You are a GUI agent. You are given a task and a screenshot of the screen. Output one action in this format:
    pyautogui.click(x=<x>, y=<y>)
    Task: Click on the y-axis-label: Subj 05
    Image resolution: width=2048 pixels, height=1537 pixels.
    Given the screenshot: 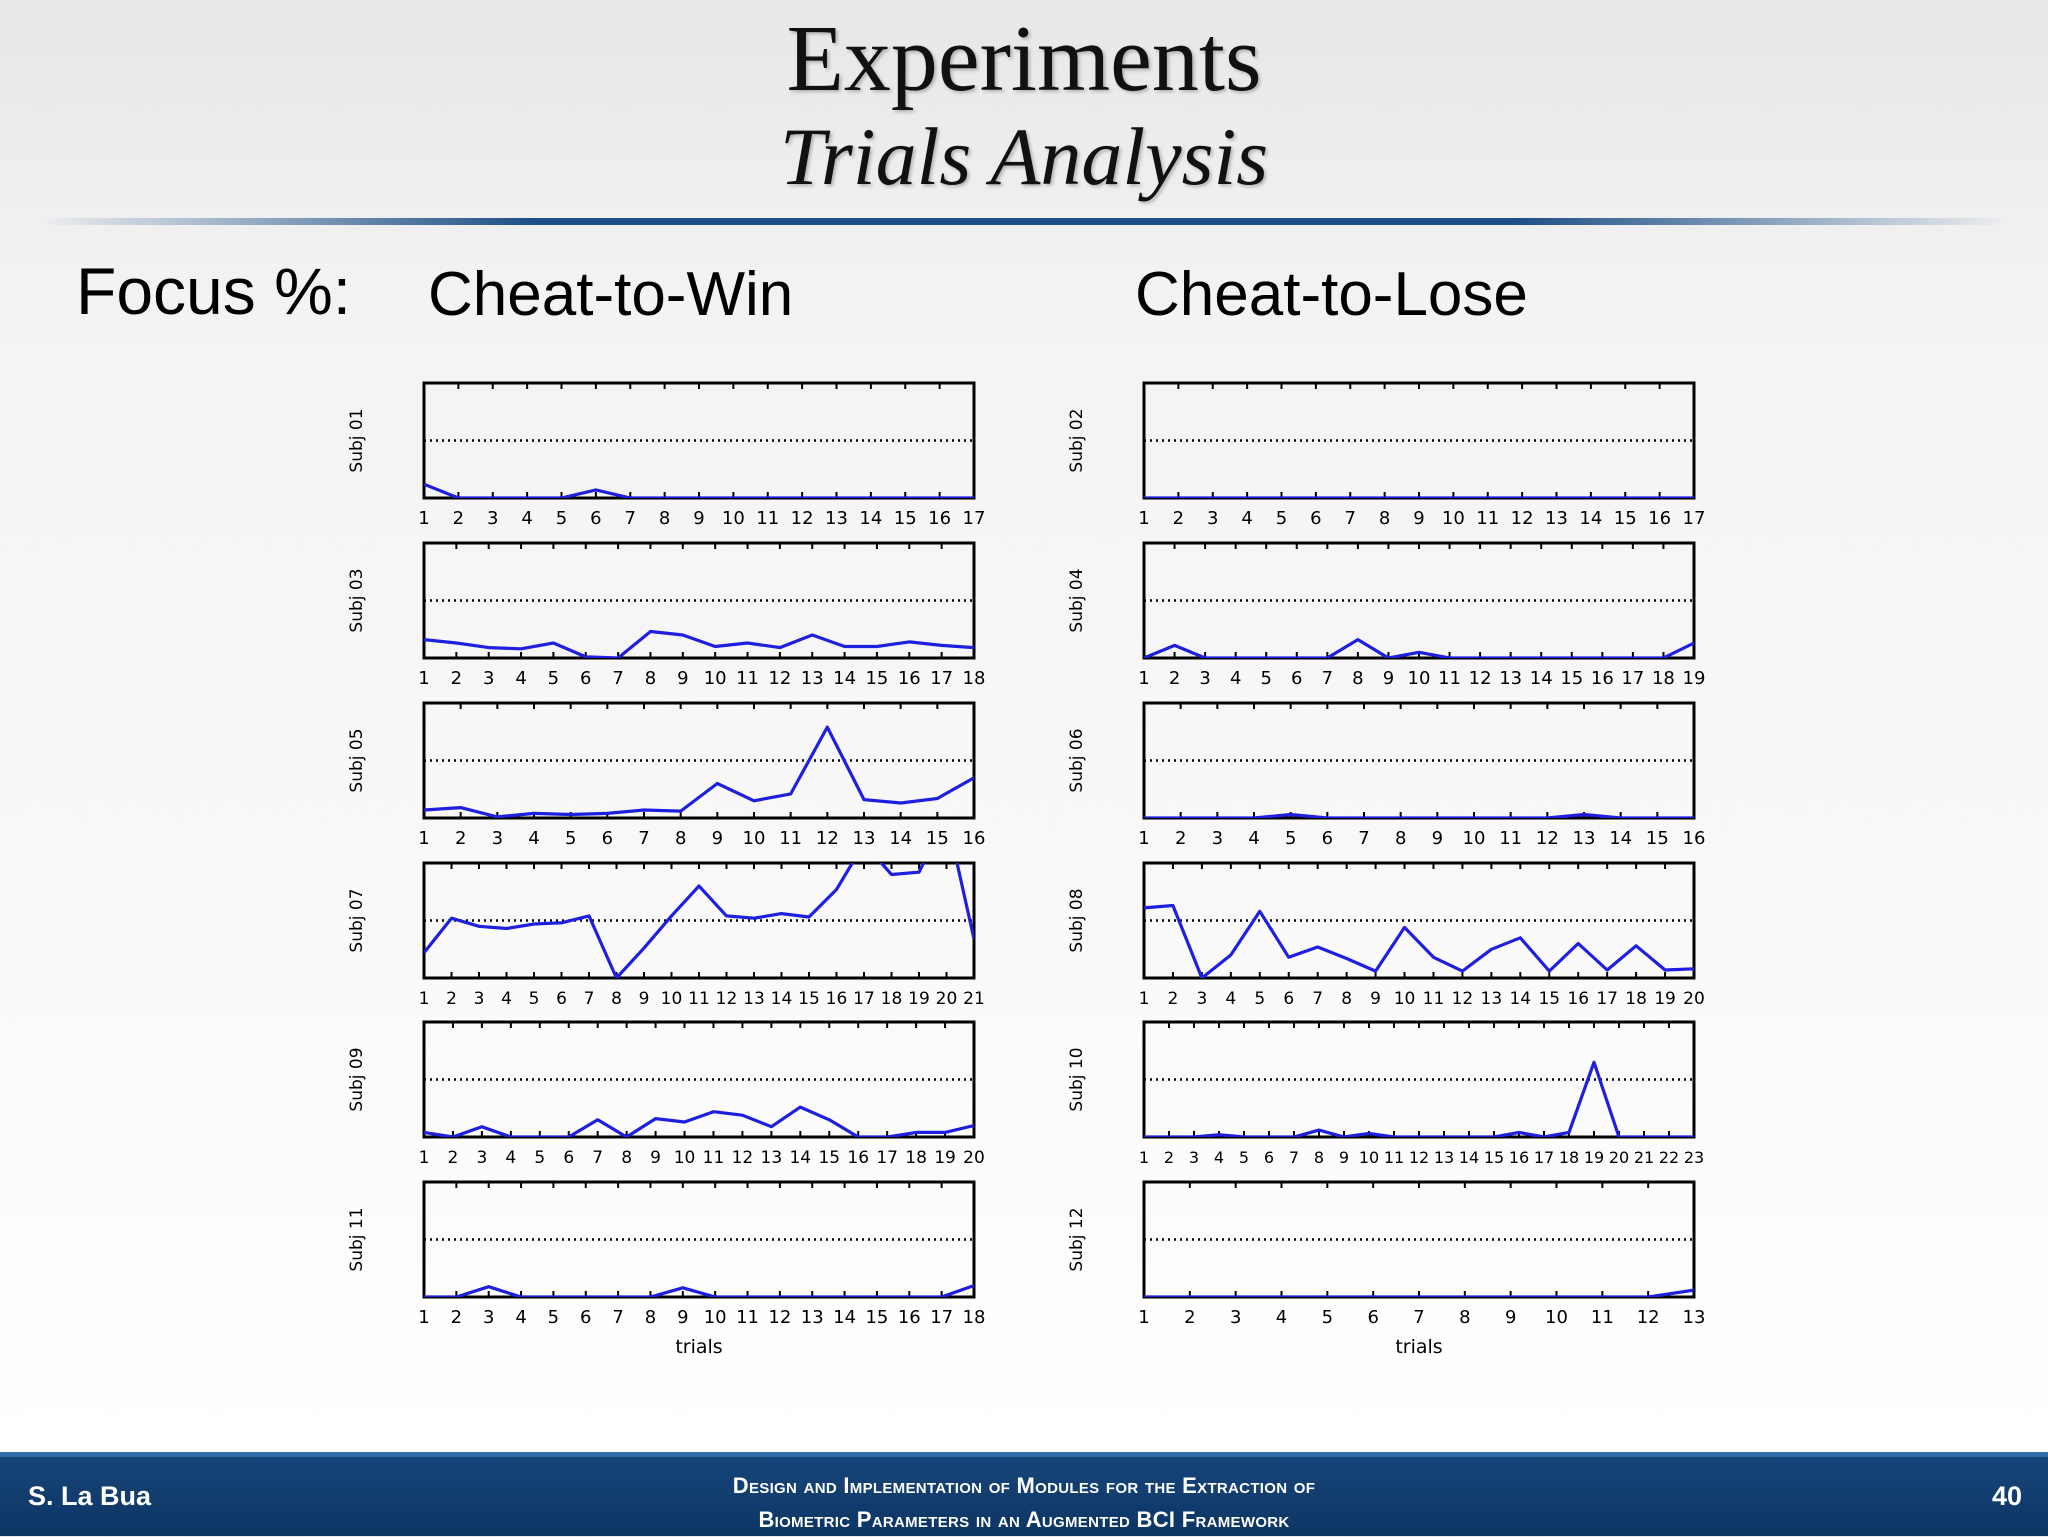 What is the action you would take?
    pyautogui.click(x=357, y=760)
    